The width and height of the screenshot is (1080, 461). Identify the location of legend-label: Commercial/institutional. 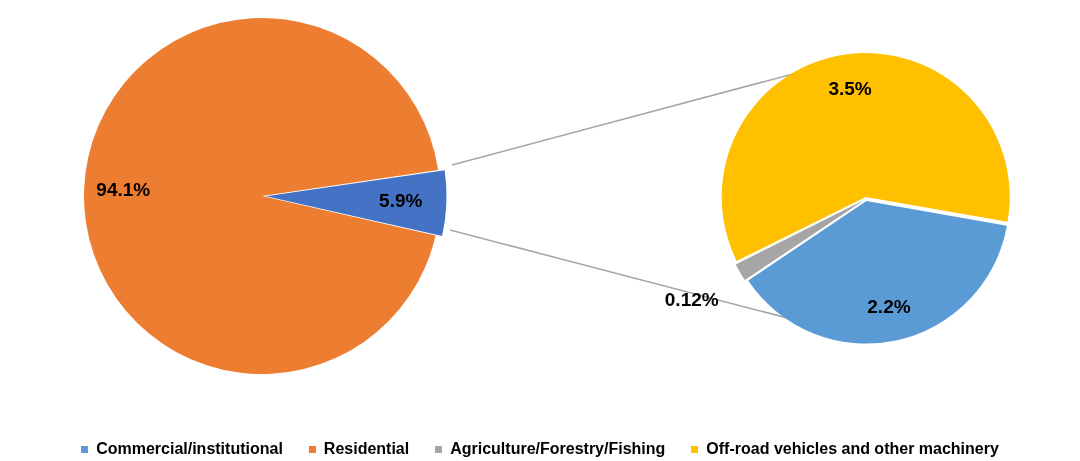
(189, 449).